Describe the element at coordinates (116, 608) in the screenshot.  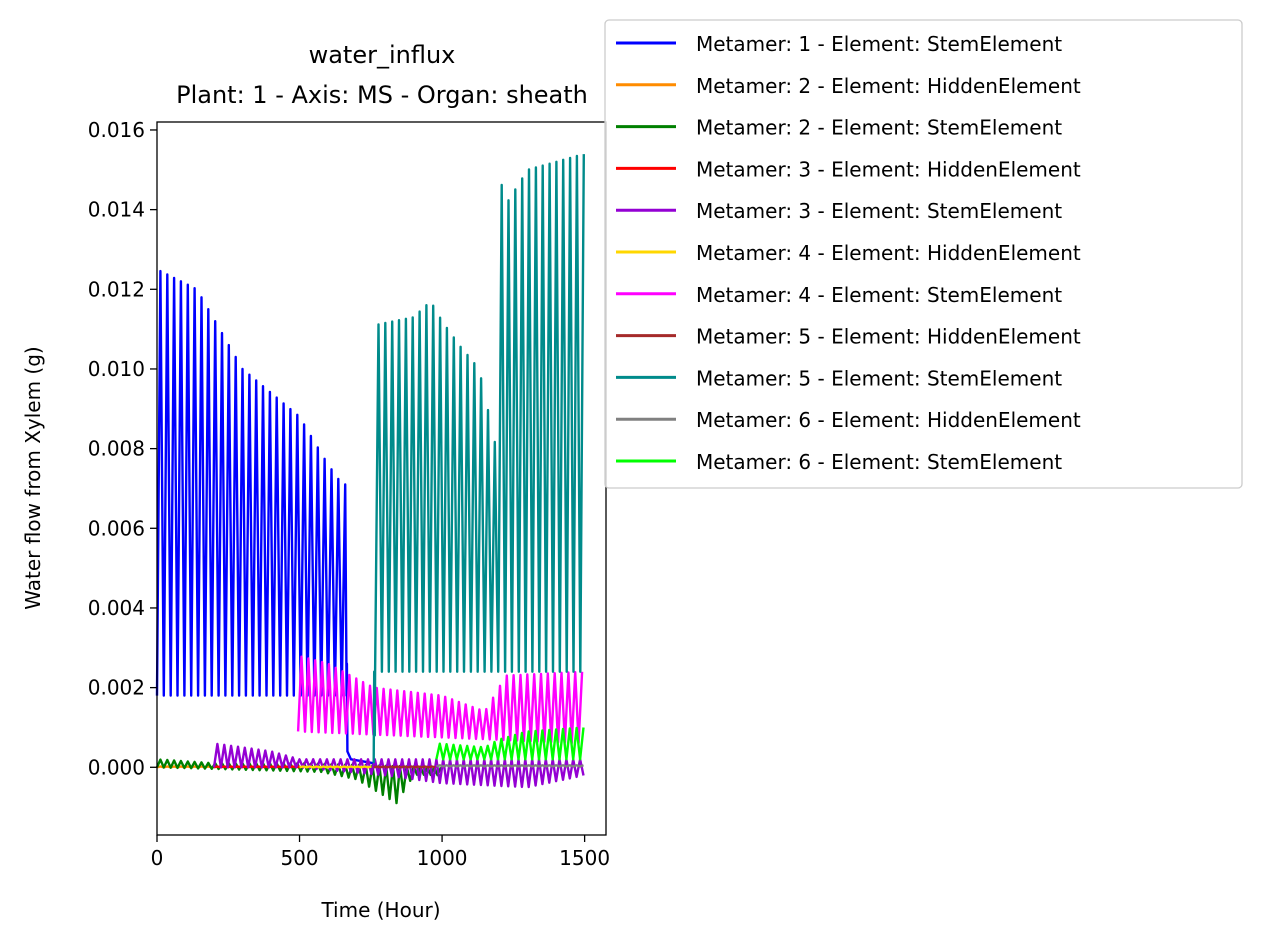
I see `y-tick-label: 0.004` at that location.